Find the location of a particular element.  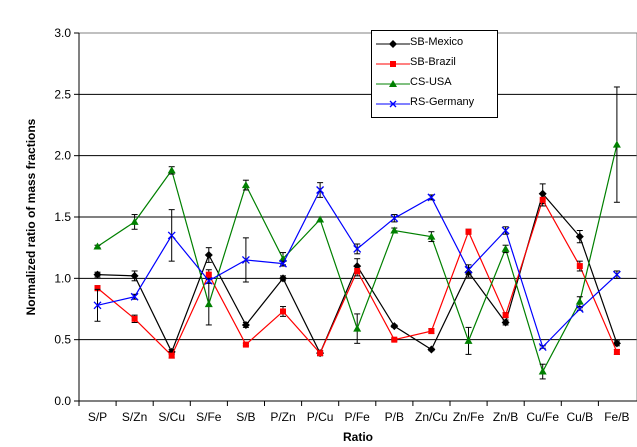

legend-label: SB-Brazil is located at coordinates (433, 62).